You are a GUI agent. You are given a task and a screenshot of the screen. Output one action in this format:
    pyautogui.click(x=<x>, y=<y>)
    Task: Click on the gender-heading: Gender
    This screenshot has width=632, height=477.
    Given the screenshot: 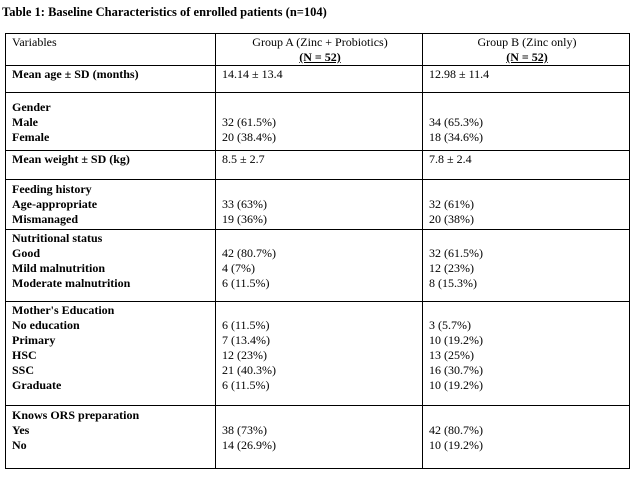 What is the action you would take?
    pyautogui.click(x=31, y=107)
    